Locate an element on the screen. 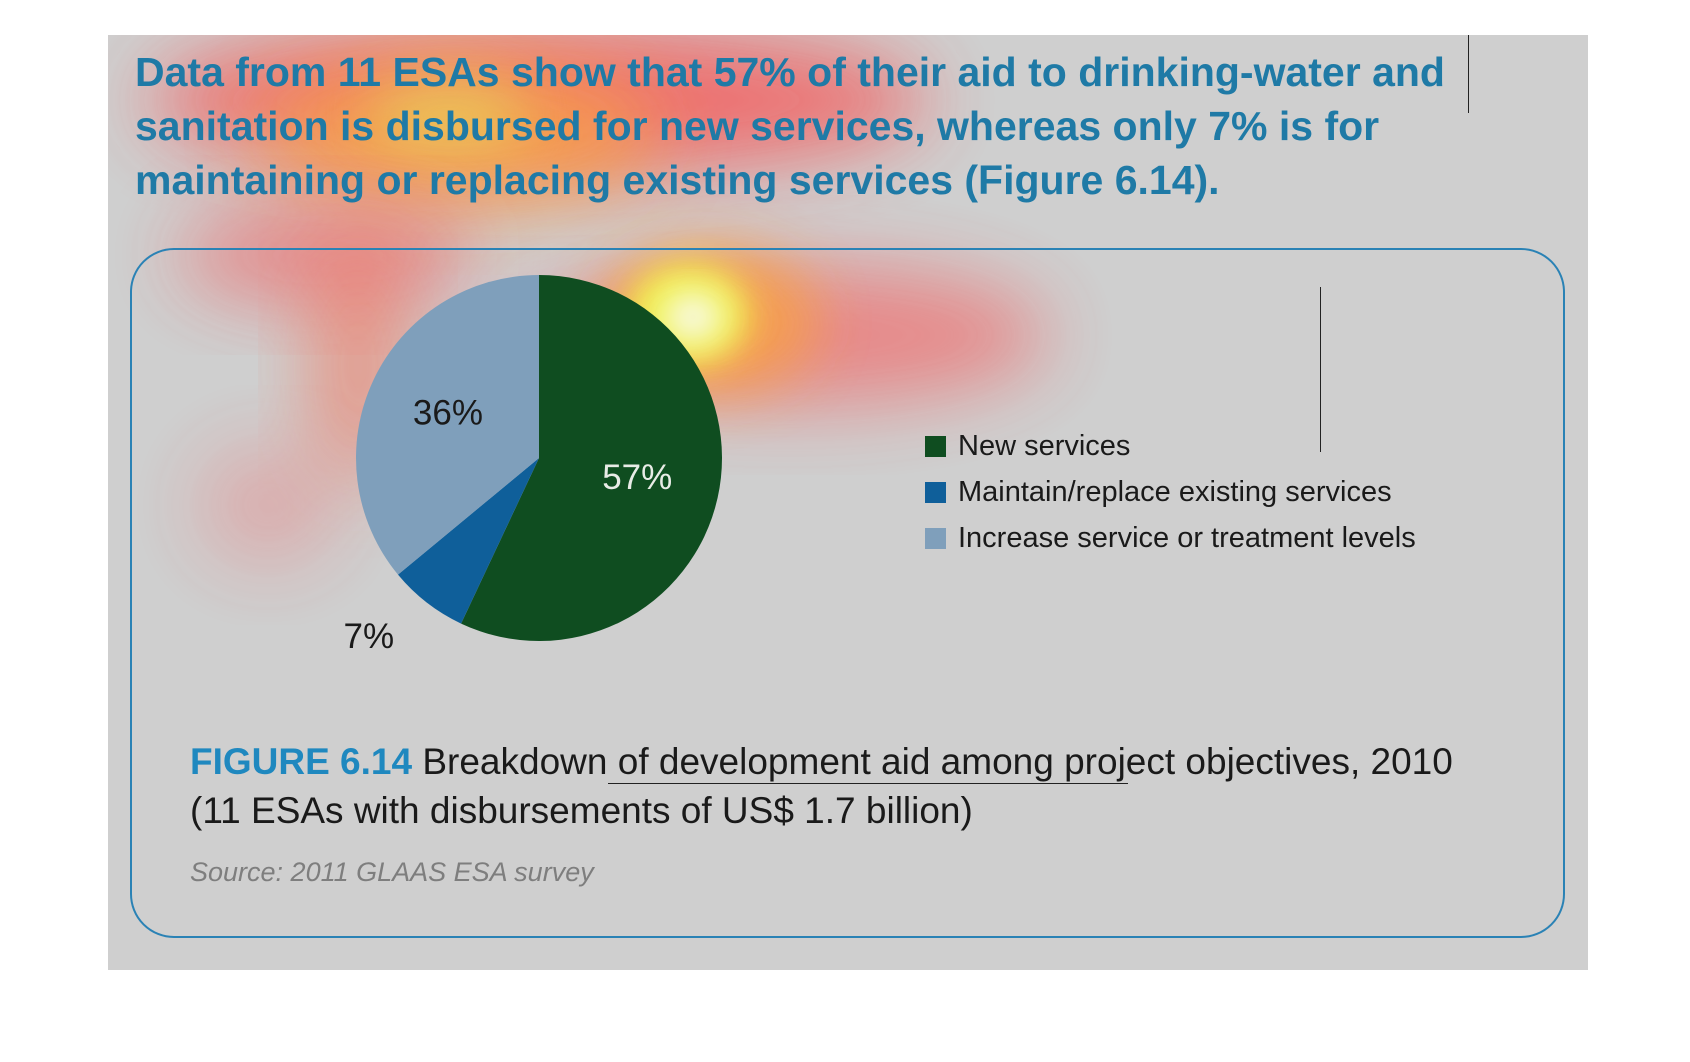 The height and width of the screenshot is (1062, 1690). legend-label: Increase service or treatment levels is located at coordinates (1187, 537).